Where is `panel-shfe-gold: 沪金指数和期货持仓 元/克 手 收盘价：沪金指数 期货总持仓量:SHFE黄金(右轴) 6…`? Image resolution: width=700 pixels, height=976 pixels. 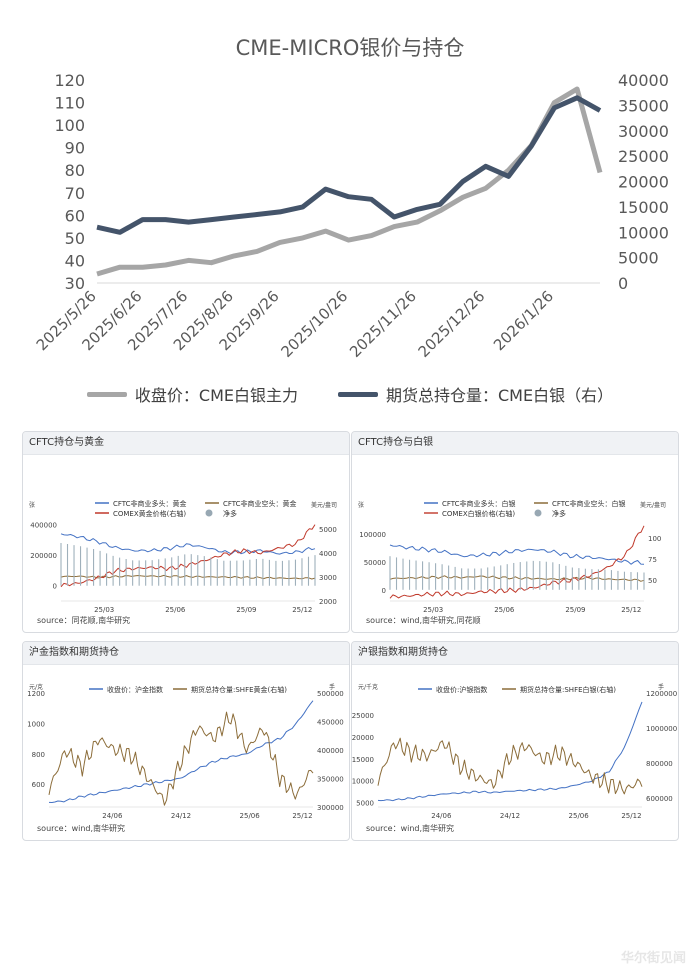
panel-shfe-gold: 沪金指数和期货持仓 元/克 手 收盘价：沪金指数 期货总持仓量:SHFE黄金(右轴) 6… is located at coordinates (186, 741).